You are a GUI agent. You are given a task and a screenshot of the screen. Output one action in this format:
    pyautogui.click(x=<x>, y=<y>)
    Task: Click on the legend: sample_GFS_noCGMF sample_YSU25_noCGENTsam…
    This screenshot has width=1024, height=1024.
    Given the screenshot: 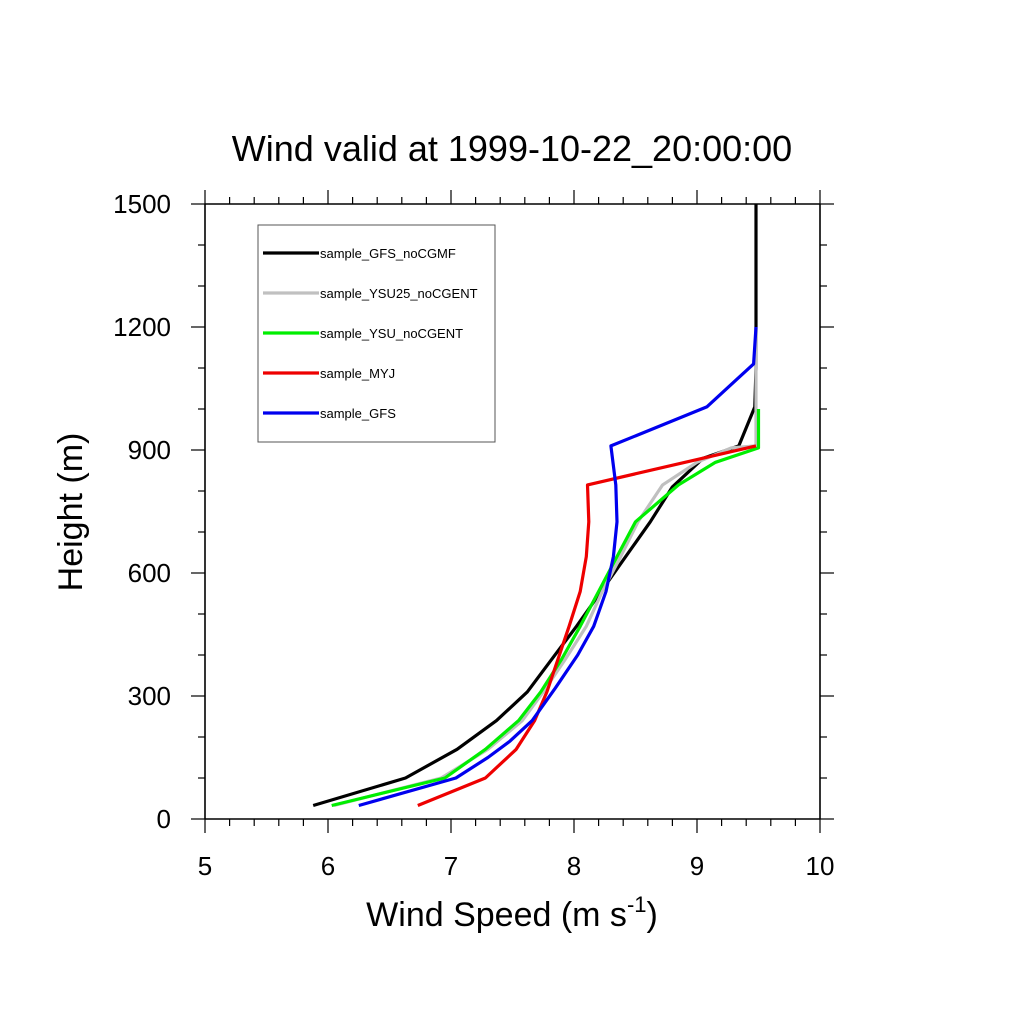 What is the action you would take?
    pyautogui.click(x=376, y=333)
    